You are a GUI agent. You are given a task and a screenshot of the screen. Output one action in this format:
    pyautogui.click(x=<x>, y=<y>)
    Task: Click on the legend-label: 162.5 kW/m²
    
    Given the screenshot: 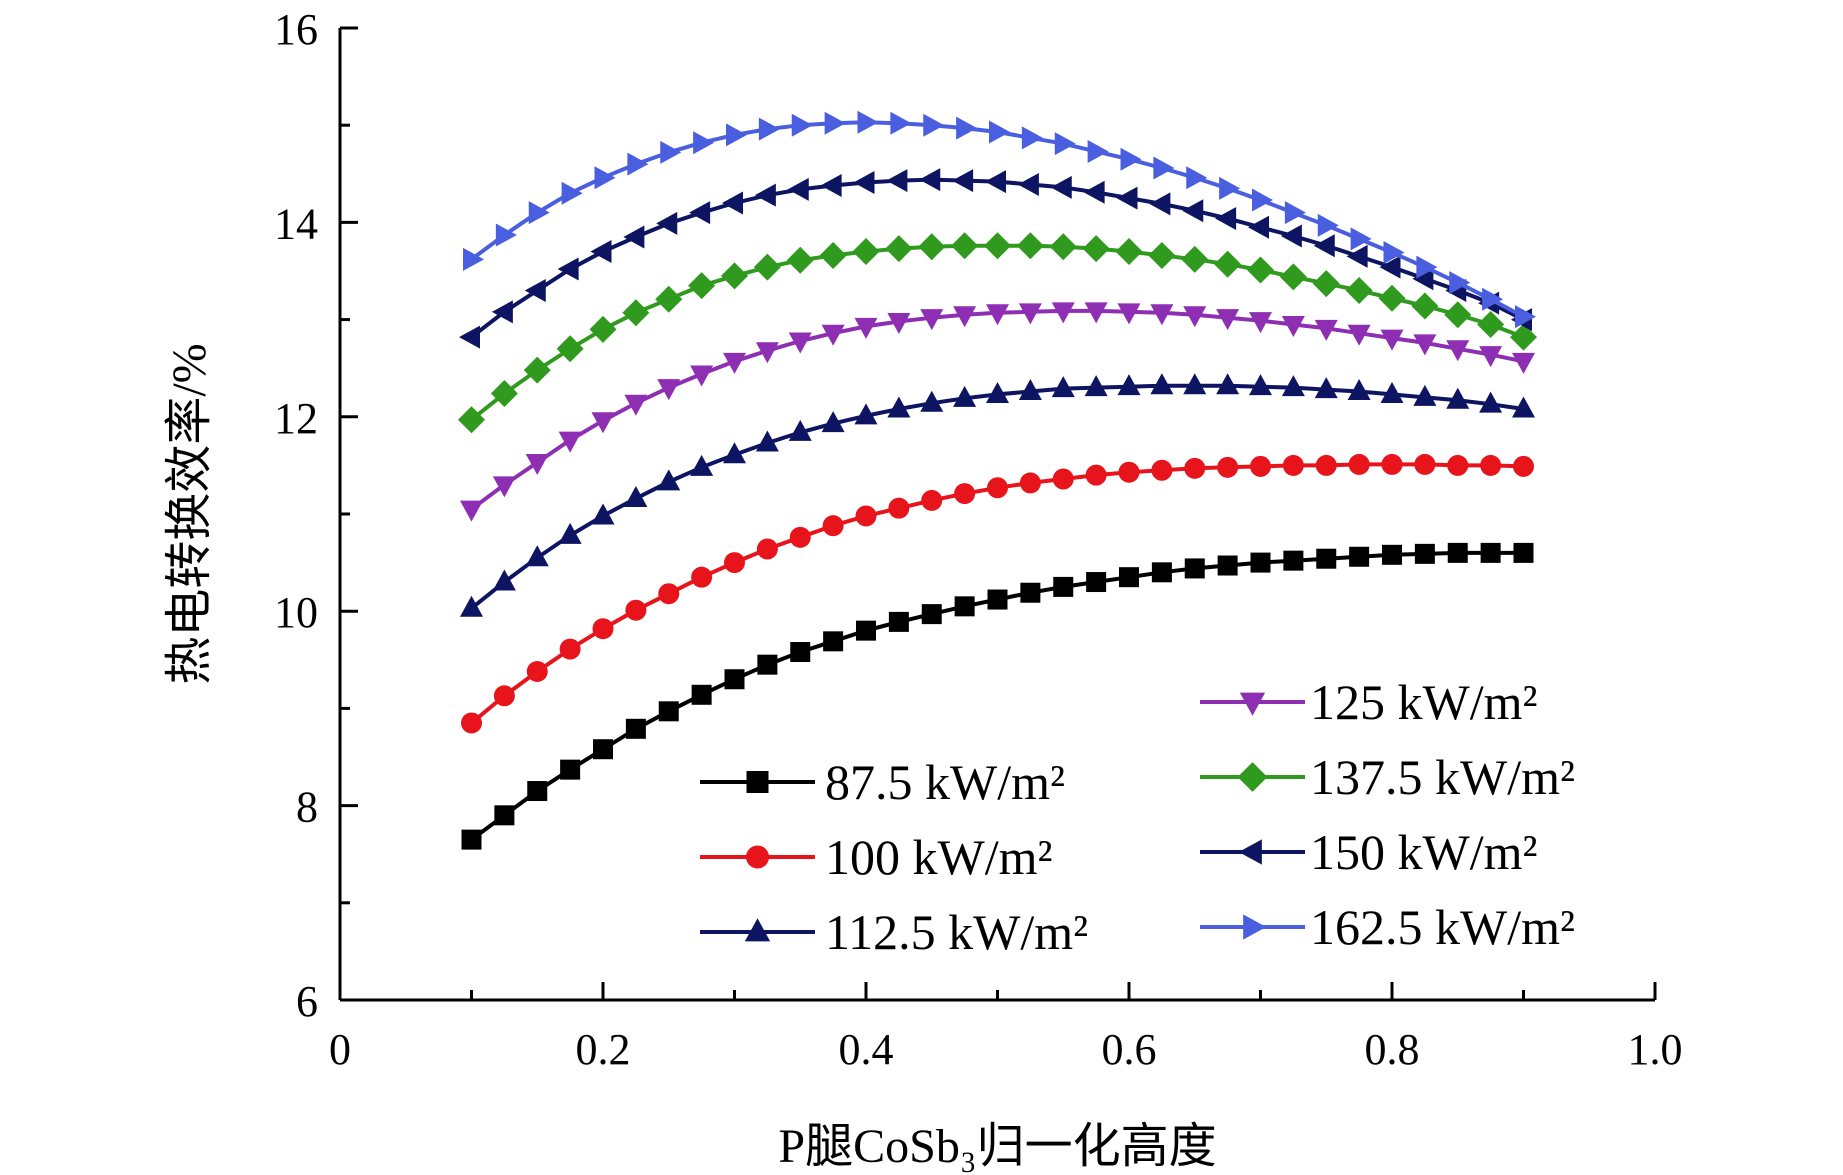 What is the action you would take?
    pyautogui.click(x=1442, y=927)
    